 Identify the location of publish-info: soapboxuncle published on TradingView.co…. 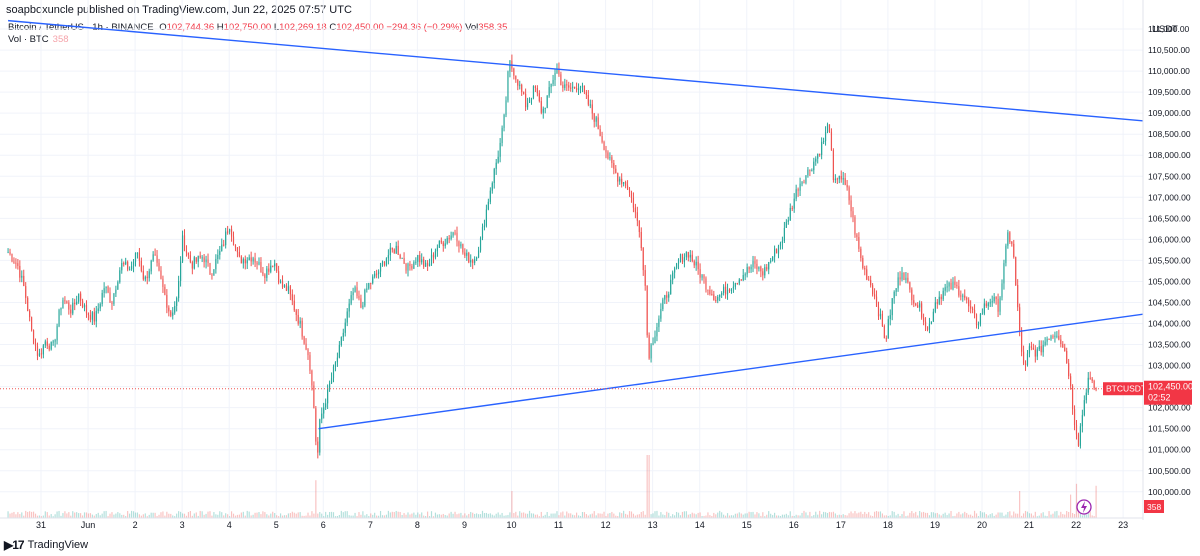
(179, 10).